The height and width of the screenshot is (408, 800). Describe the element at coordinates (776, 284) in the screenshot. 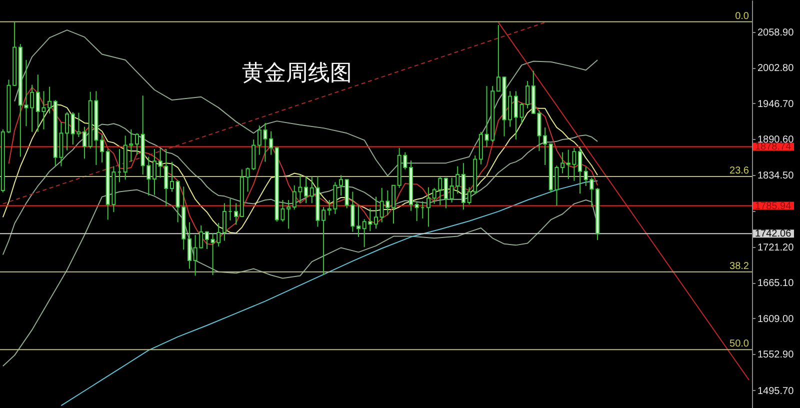

I see `y-tick-label: 1665.10` at that location.